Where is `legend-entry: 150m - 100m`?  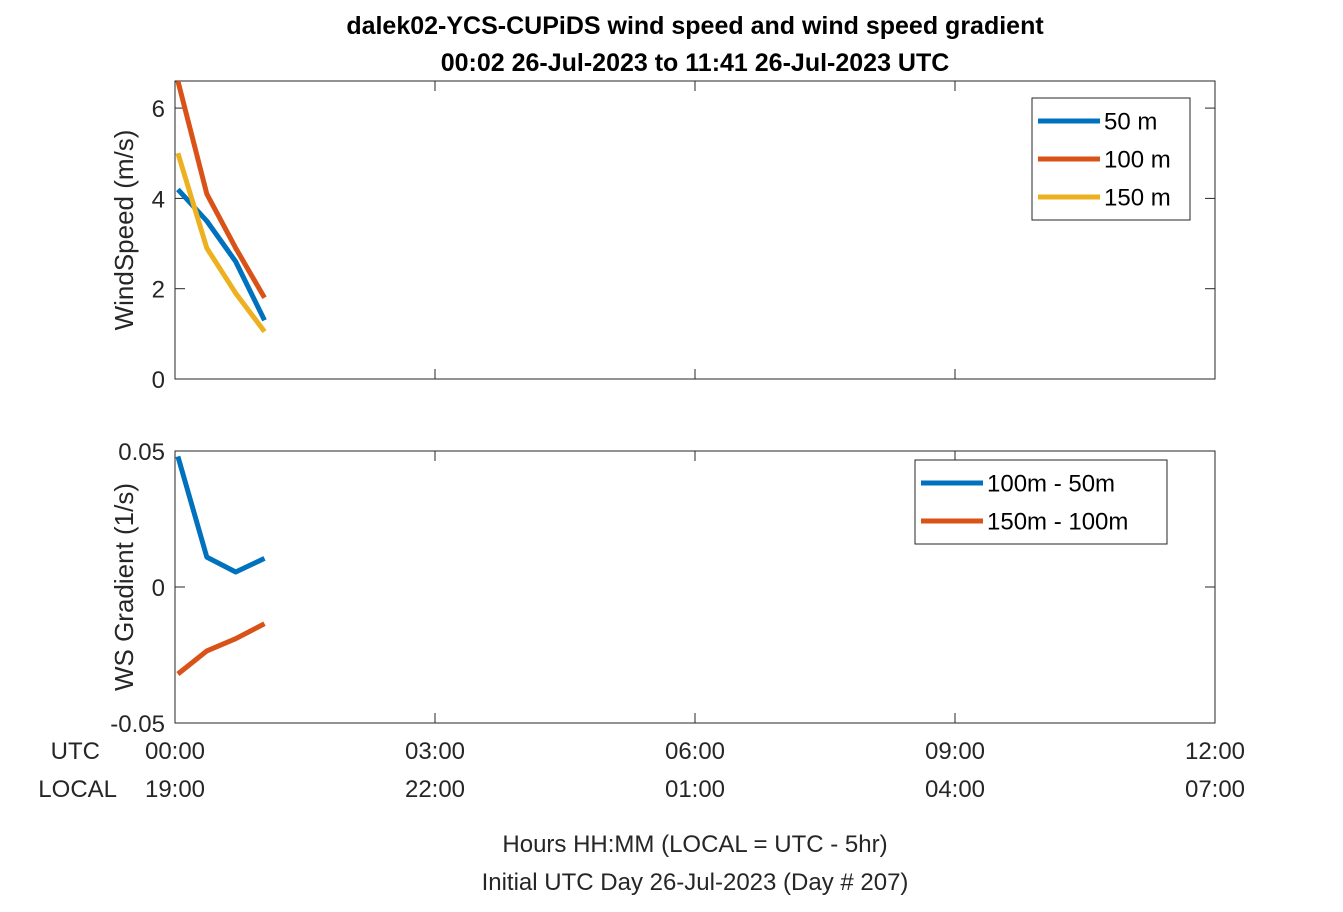 legend-entry: 150m - 100m is located at coordinates (1057, 522).